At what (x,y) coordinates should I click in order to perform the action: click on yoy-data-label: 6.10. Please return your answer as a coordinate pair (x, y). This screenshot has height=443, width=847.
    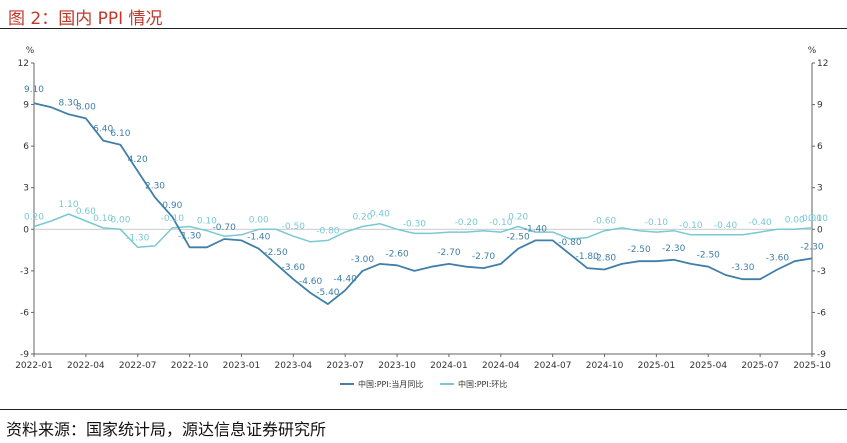
    Looking at the image, I should click on (120, 134).